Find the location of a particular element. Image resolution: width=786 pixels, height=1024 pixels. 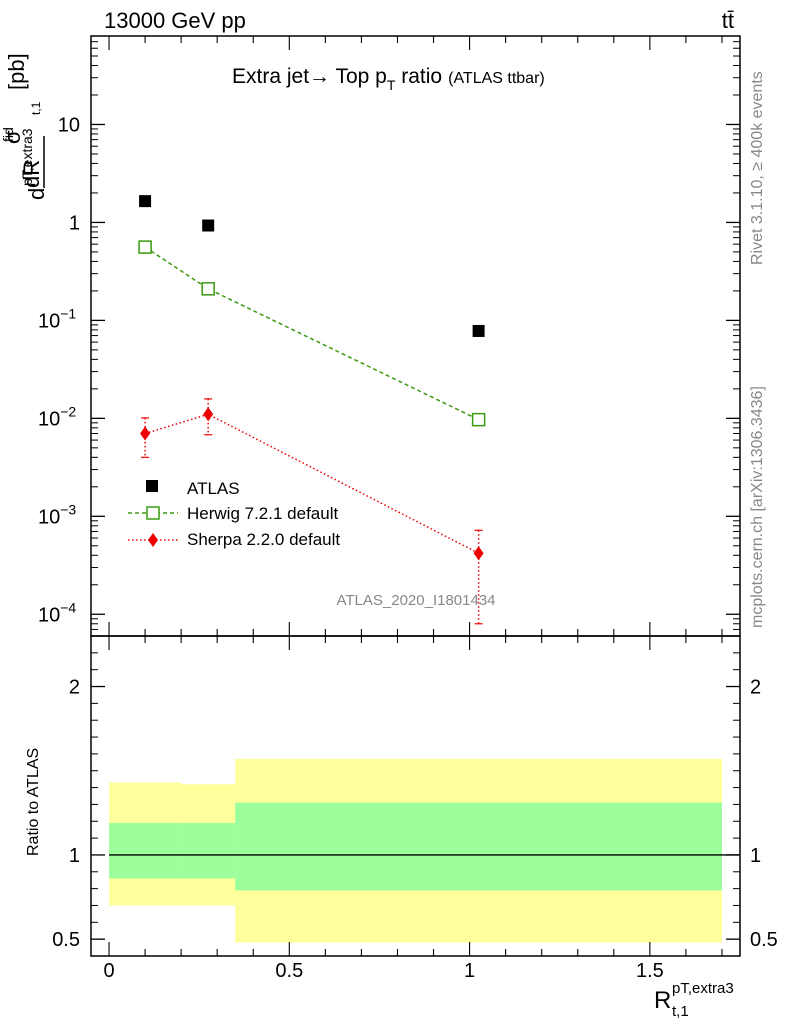

herwig-line is located at coordinates (311, 333).